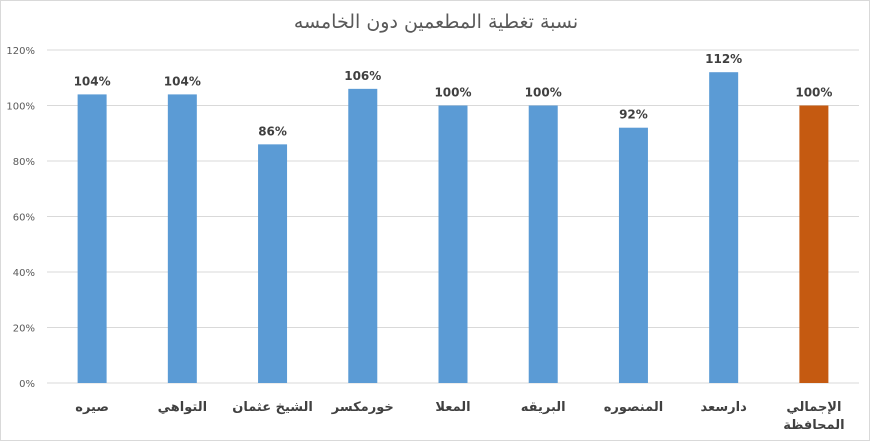 This screenshot has width=870, height=442. I want to click on y-tick-label: 60%, so click(24, 218).